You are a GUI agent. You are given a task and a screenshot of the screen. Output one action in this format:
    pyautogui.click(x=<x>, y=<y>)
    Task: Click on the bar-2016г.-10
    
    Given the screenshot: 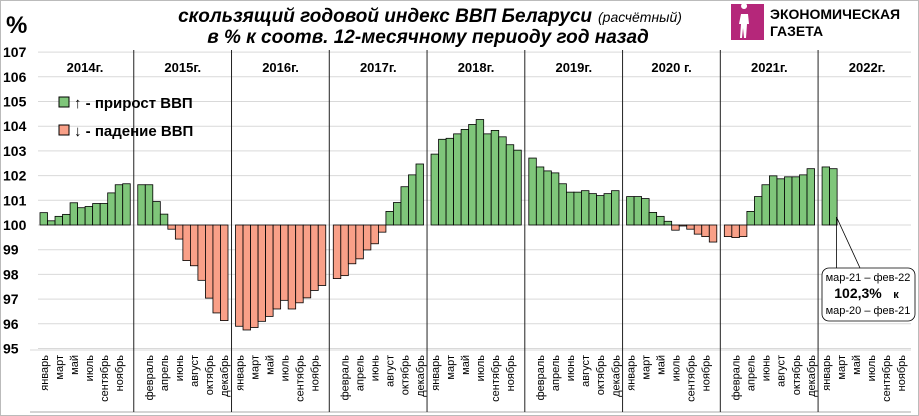 What is the action you would take?
    pyautogui.click(x=307, y=261)
    